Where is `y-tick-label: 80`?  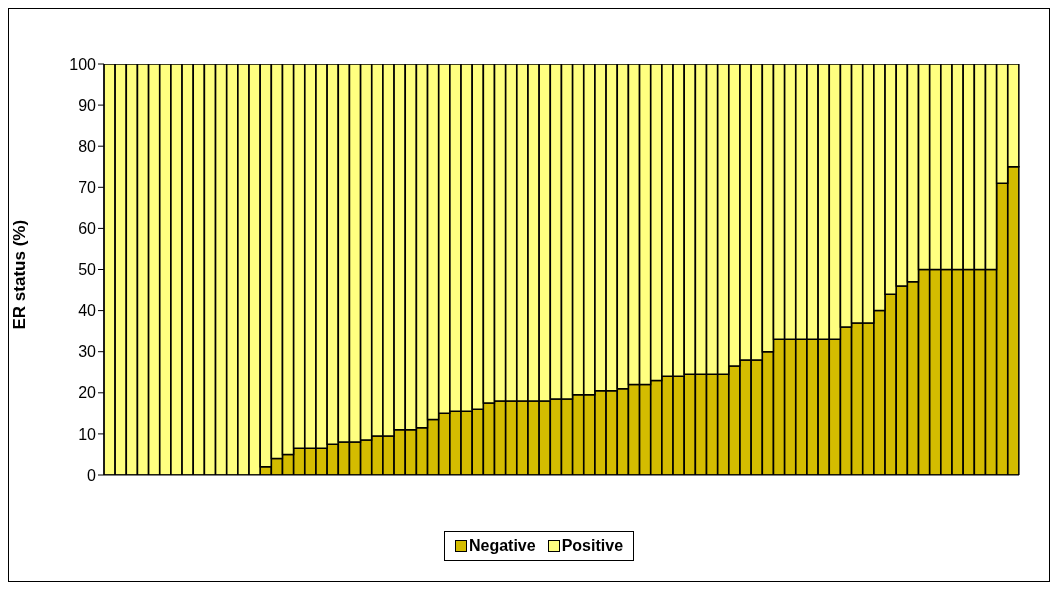
y-tick-label: 80 is located at coordinates (87, 146).